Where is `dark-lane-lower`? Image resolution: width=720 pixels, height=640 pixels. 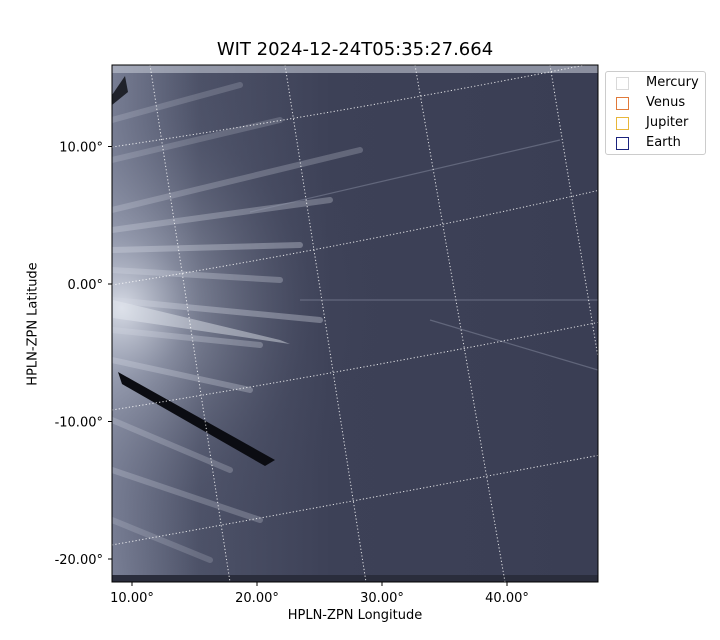 dark-lane-lower is located at coordinates (196, 419).